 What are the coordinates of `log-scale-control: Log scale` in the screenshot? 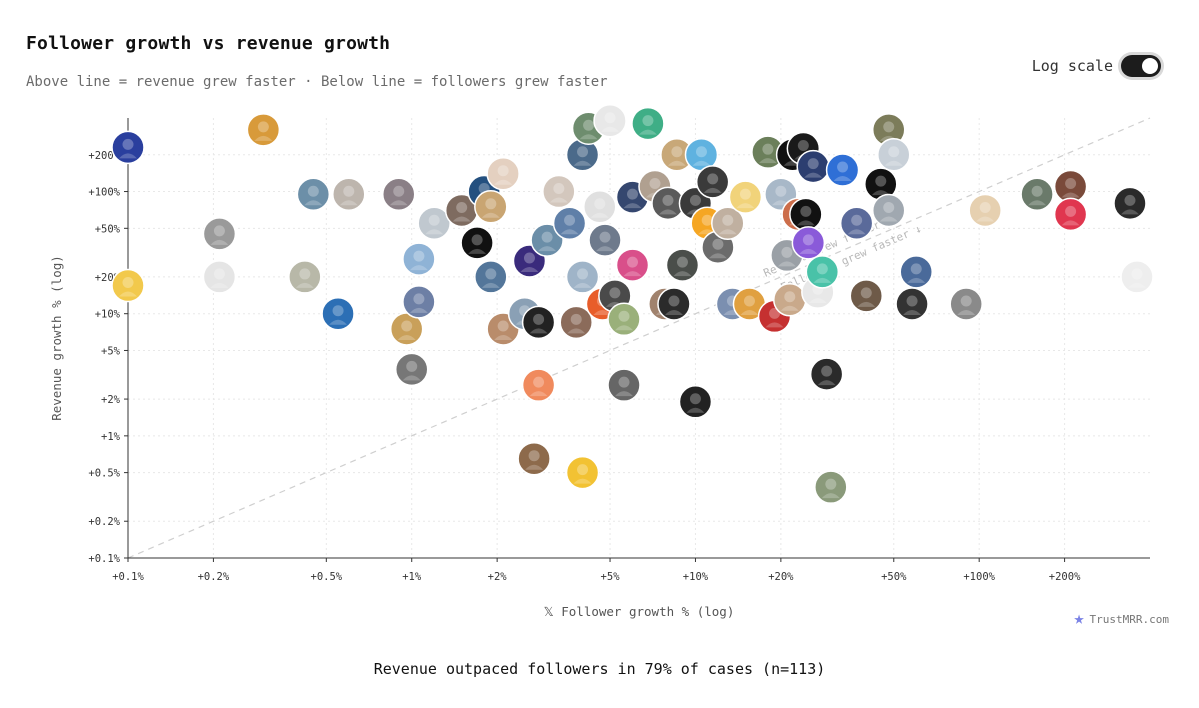 It's located at (1096, 66).